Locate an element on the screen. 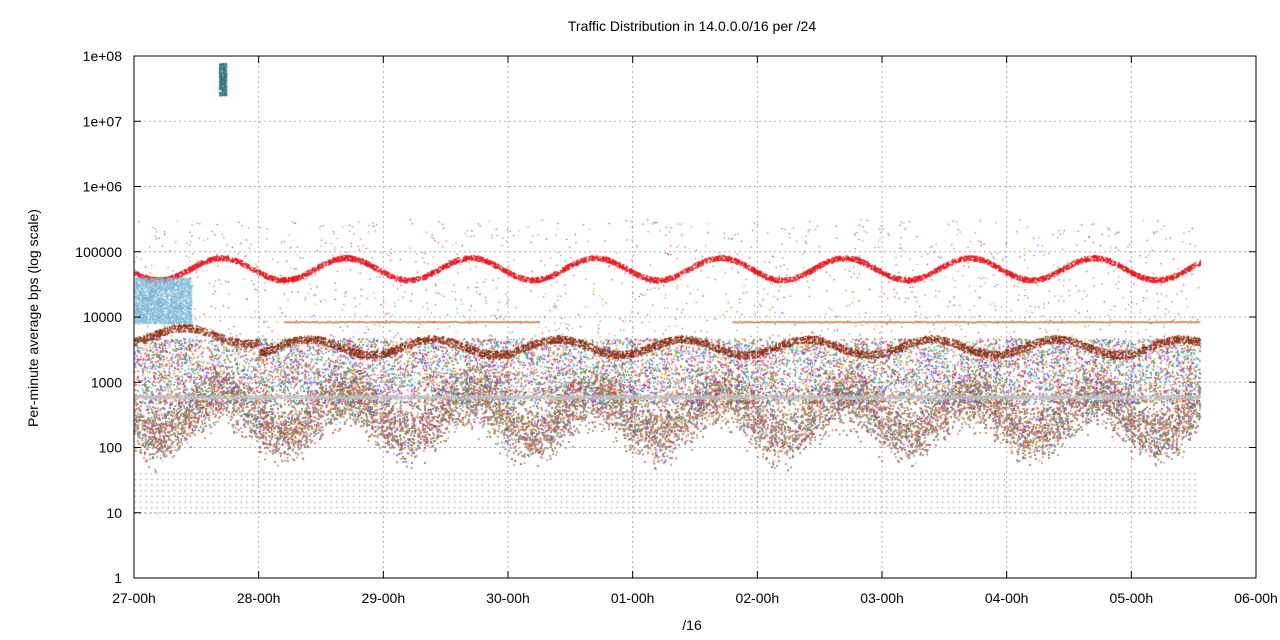 This screenshot has width=1280, height=640. y-tick-label: 100000 is located at coordinates (98, 252).